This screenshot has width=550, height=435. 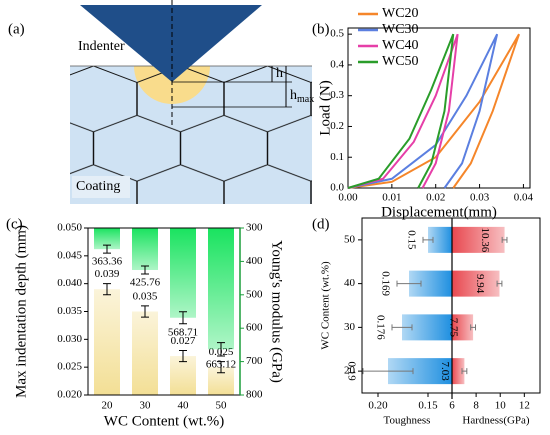 I want to click on axis-title: Hardness(GPa), so click(x=496, y=421).